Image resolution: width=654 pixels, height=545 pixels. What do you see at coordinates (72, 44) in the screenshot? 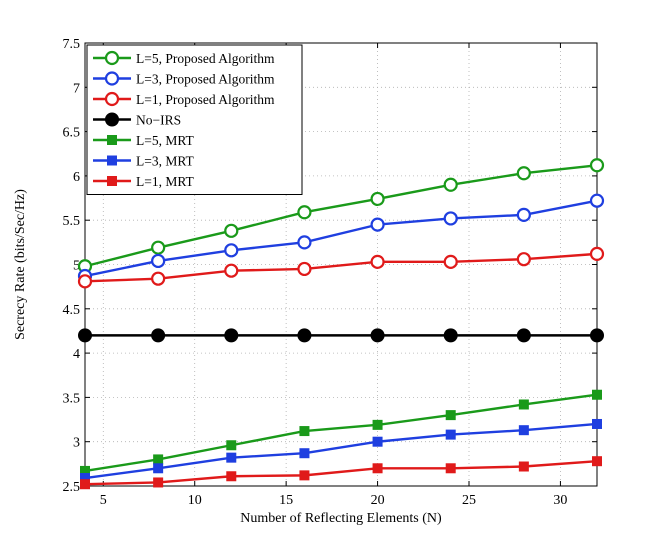
I see `y-tick-label: 7.5` at bounding box center [72, 44].